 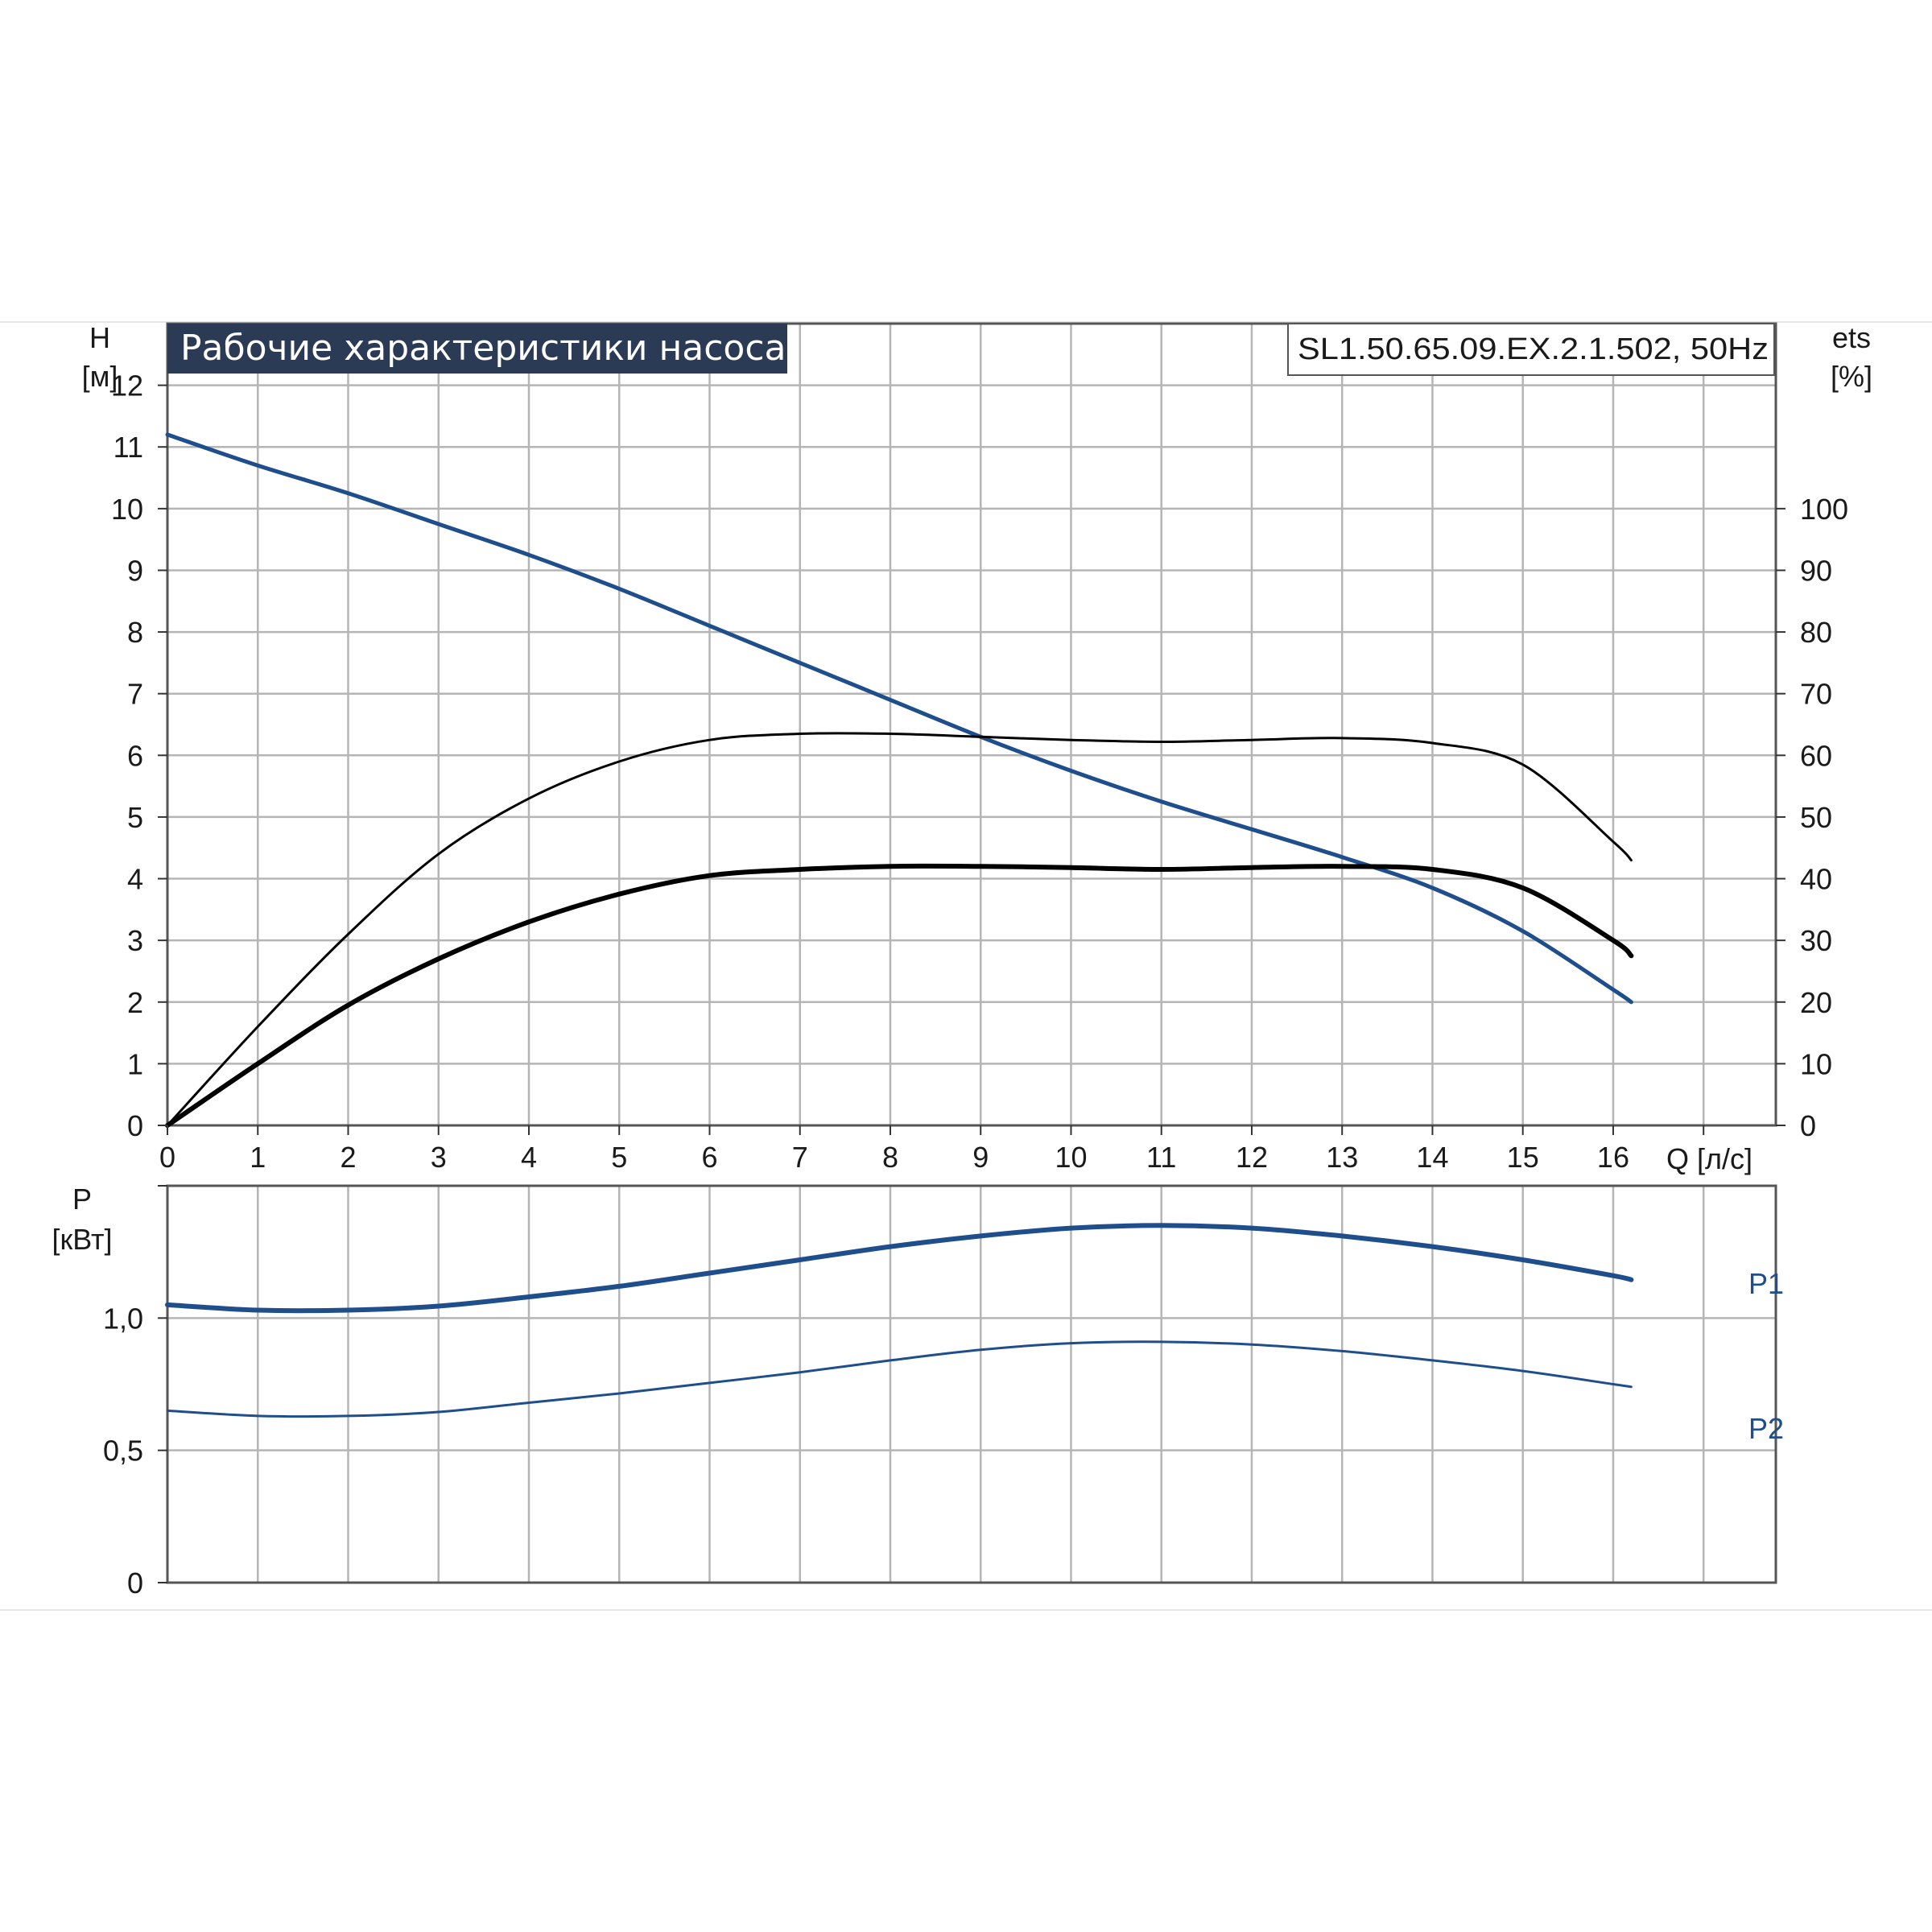 I want to click on x-tick-label: 1, so click(x=258, y=1157).